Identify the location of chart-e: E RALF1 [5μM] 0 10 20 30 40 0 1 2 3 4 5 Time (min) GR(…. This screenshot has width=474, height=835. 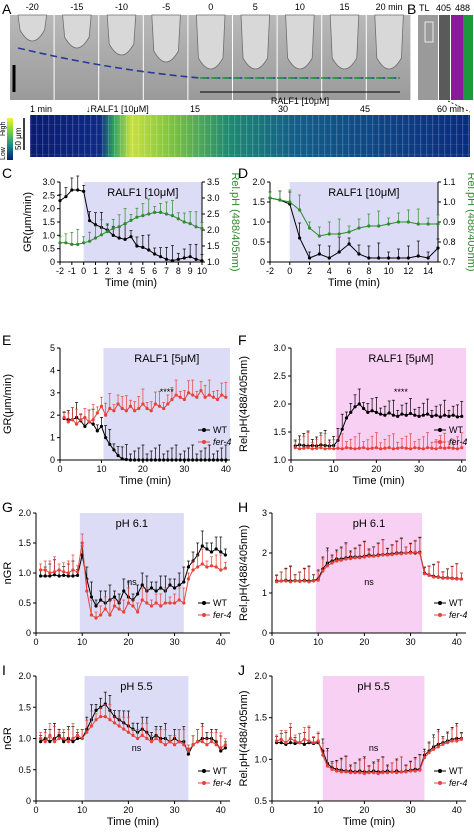
(116, 409).